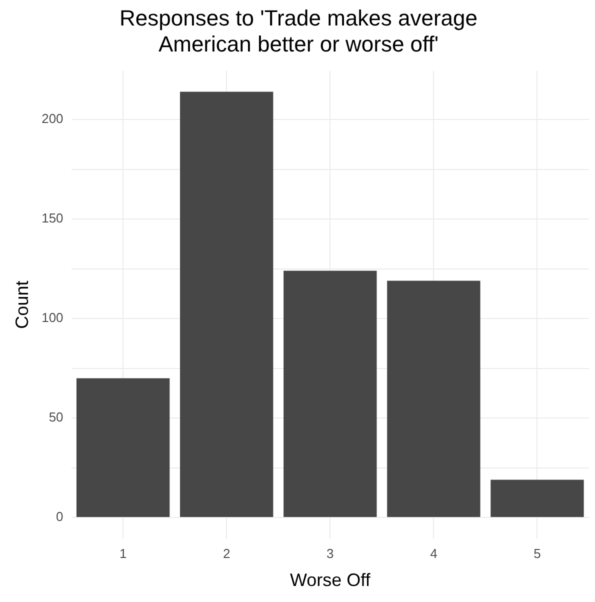  I want to click on x-tick-label: 2, so click(226, 554).